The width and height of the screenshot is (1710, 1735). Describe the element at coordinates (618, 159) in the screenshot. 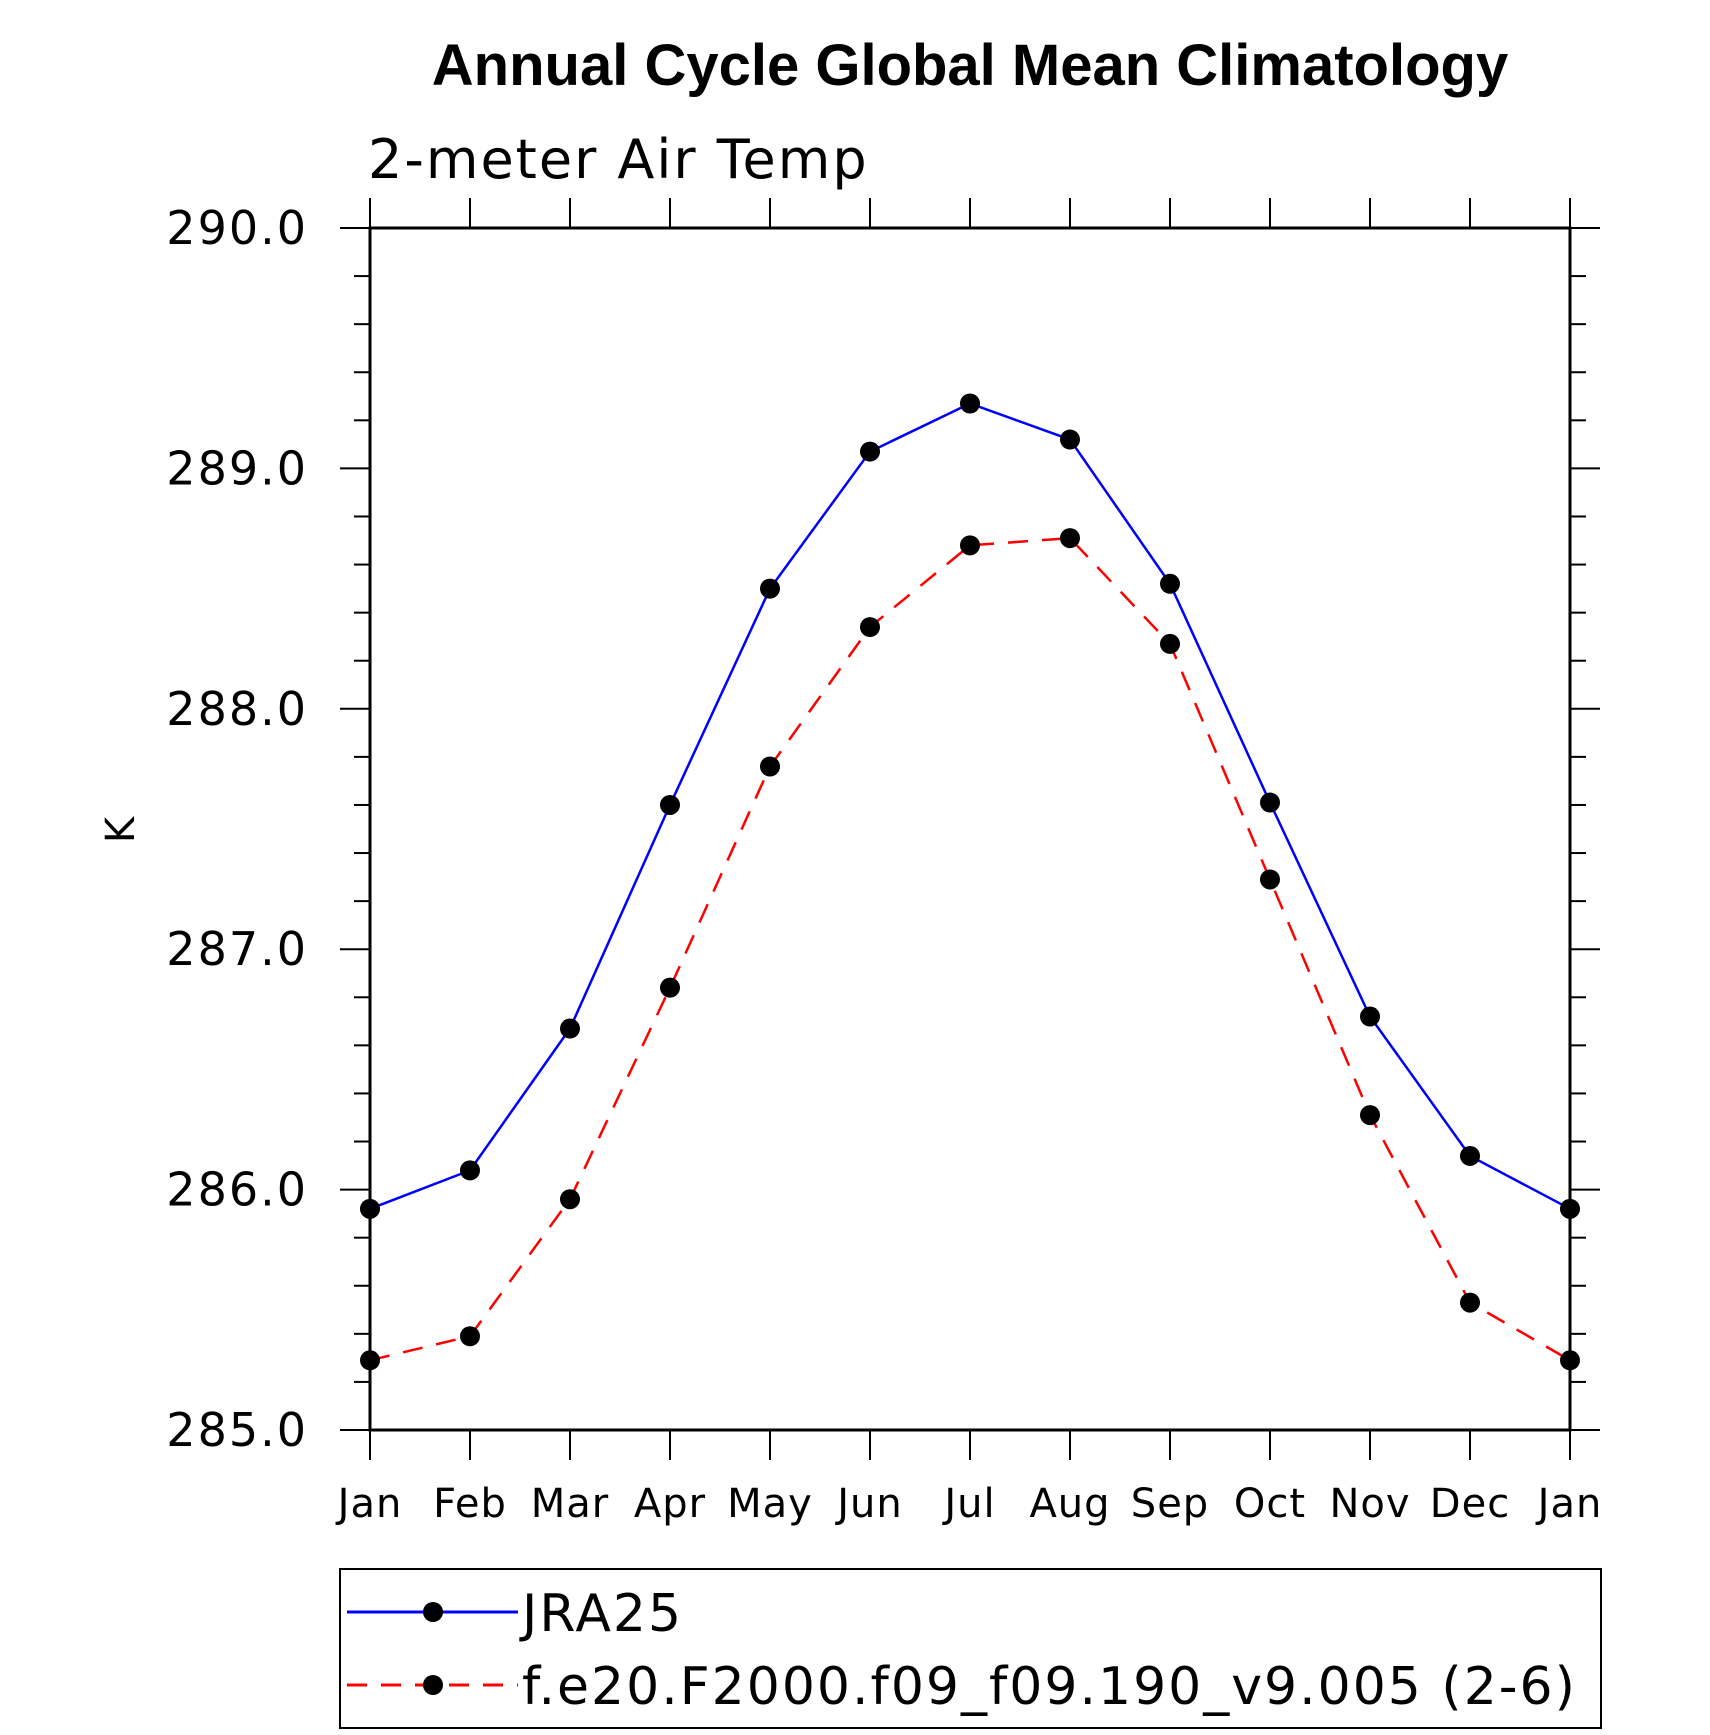

I see `chart-subtitle: 2-meter Air Temp` at that location.